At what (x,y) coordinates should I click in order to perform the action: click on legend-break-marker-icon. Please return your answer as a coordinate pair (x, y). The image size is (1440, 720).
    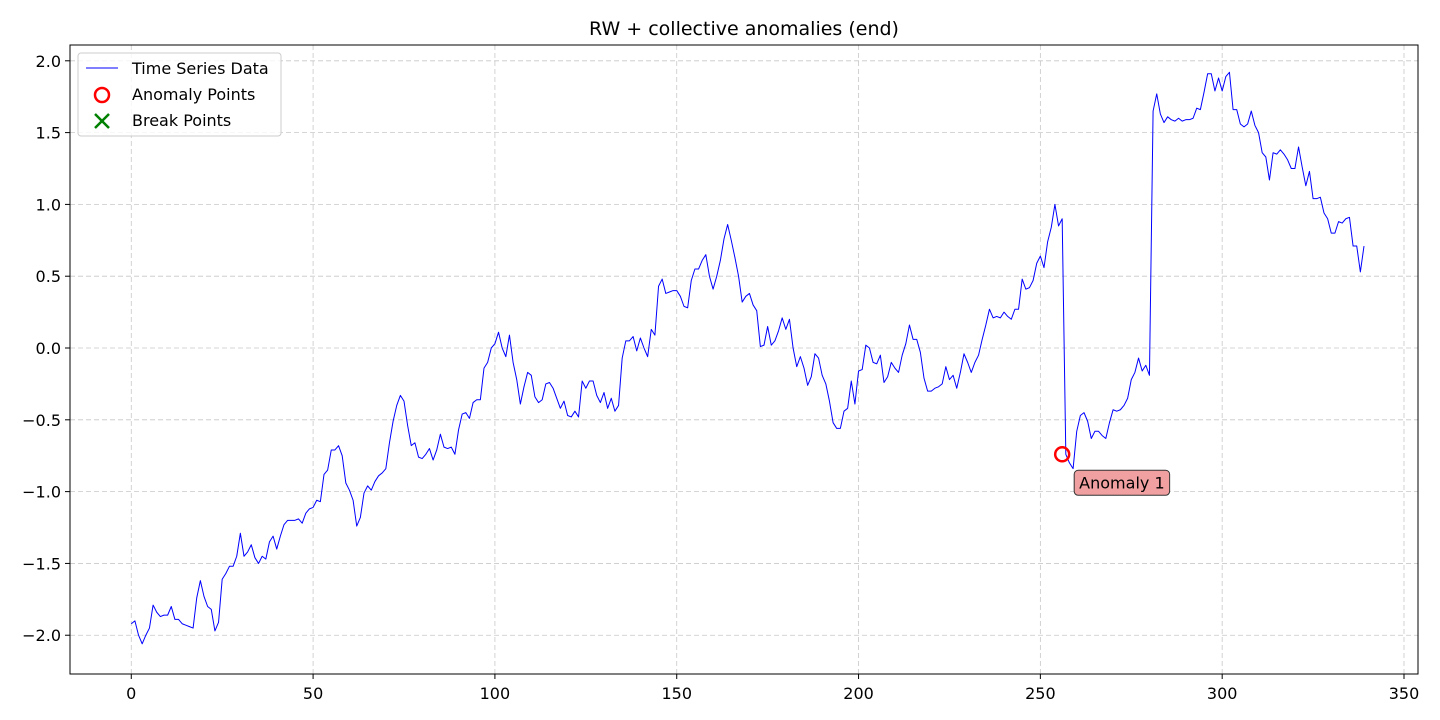
    Looking at the image, I should click on (102, 121).